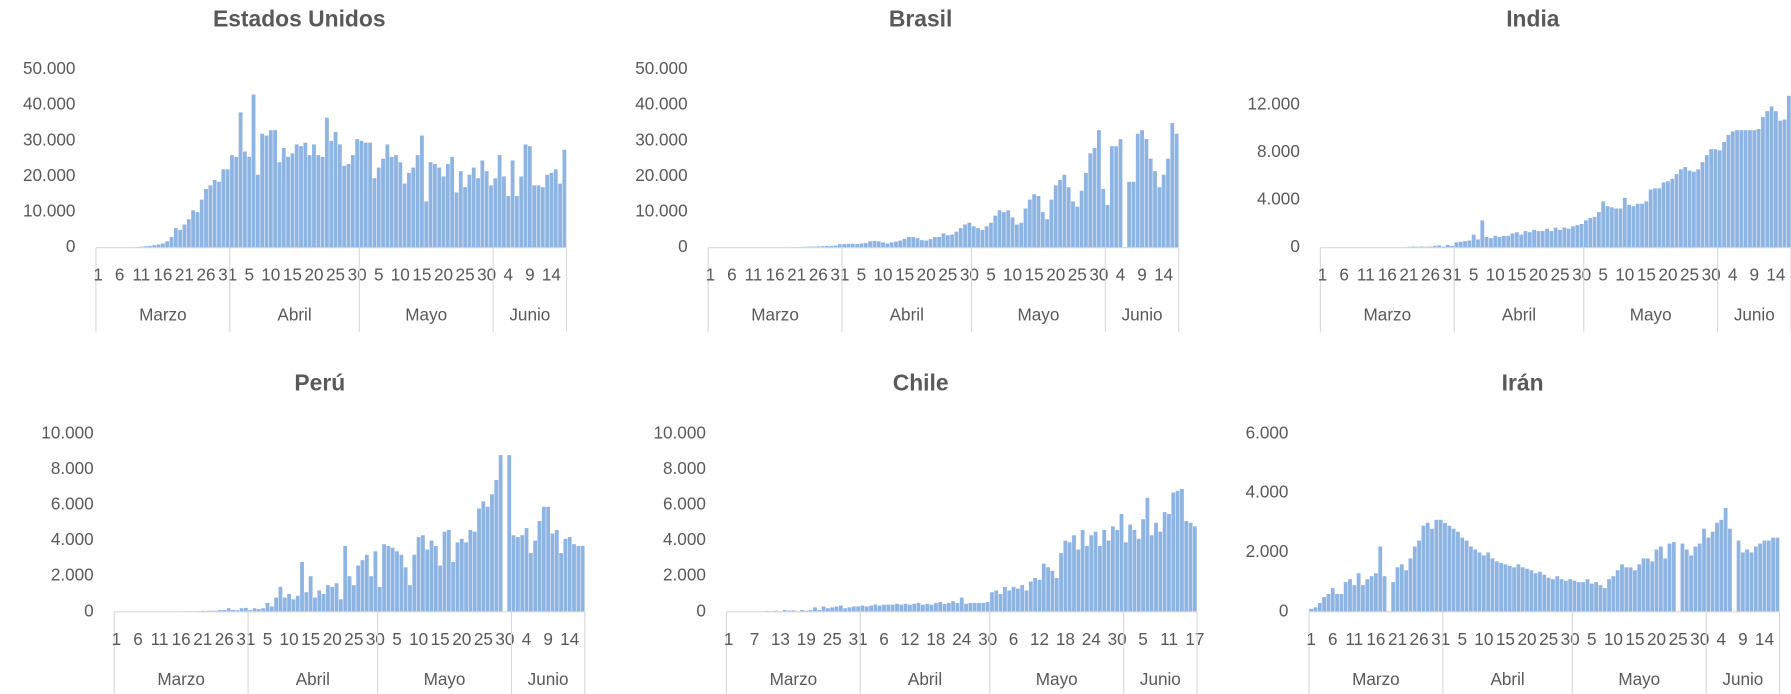 The width and height of the screenshot is (1791, 694). What do you see at coordinates (49, 68) in the screenshot?
I see `y-tick-label: 50.000` at bounding box center [49, 68].